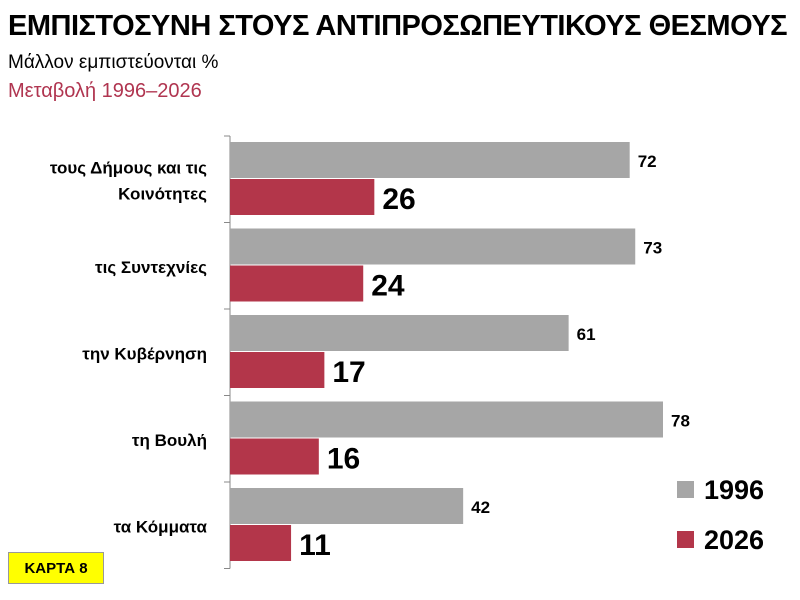 Image resolution: width=800 pixels, height=600 pixels. Describe the element at coordinates (315, 545) in the screenshot. I see `data-label-2026: 11` at that location.